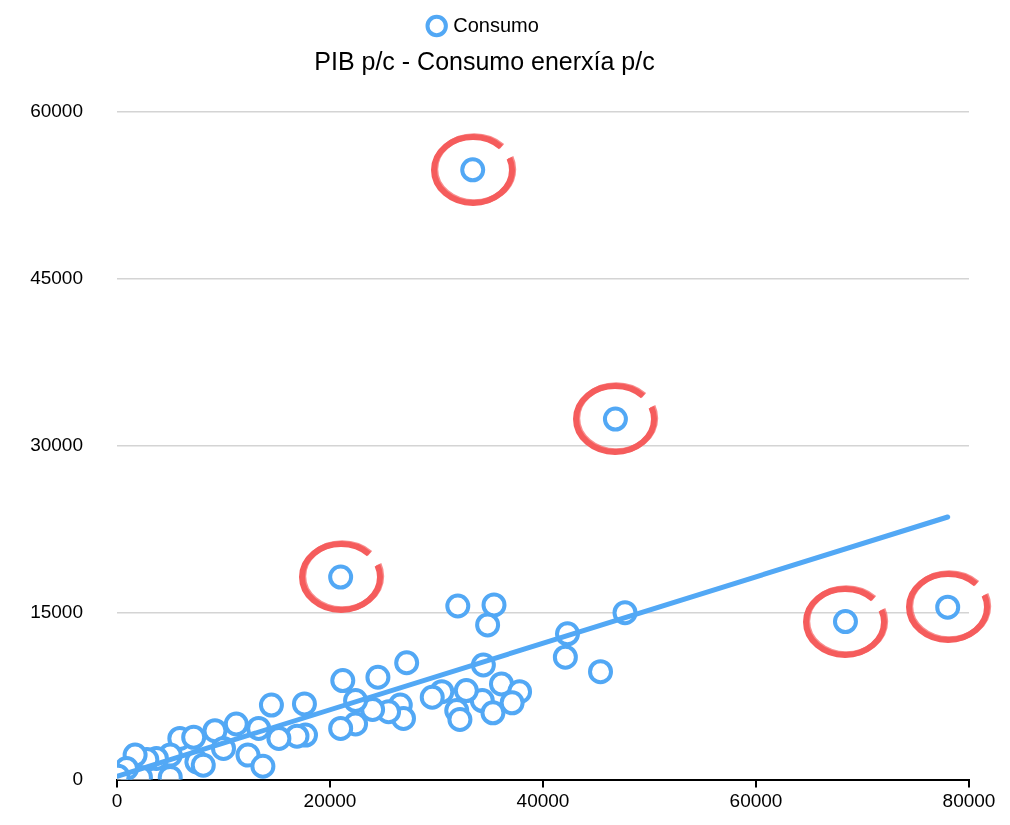 Image resolution: width=1010 pixels, height=825 pixels. I want to click on y-tick-label: 45000, so click(56, 278).